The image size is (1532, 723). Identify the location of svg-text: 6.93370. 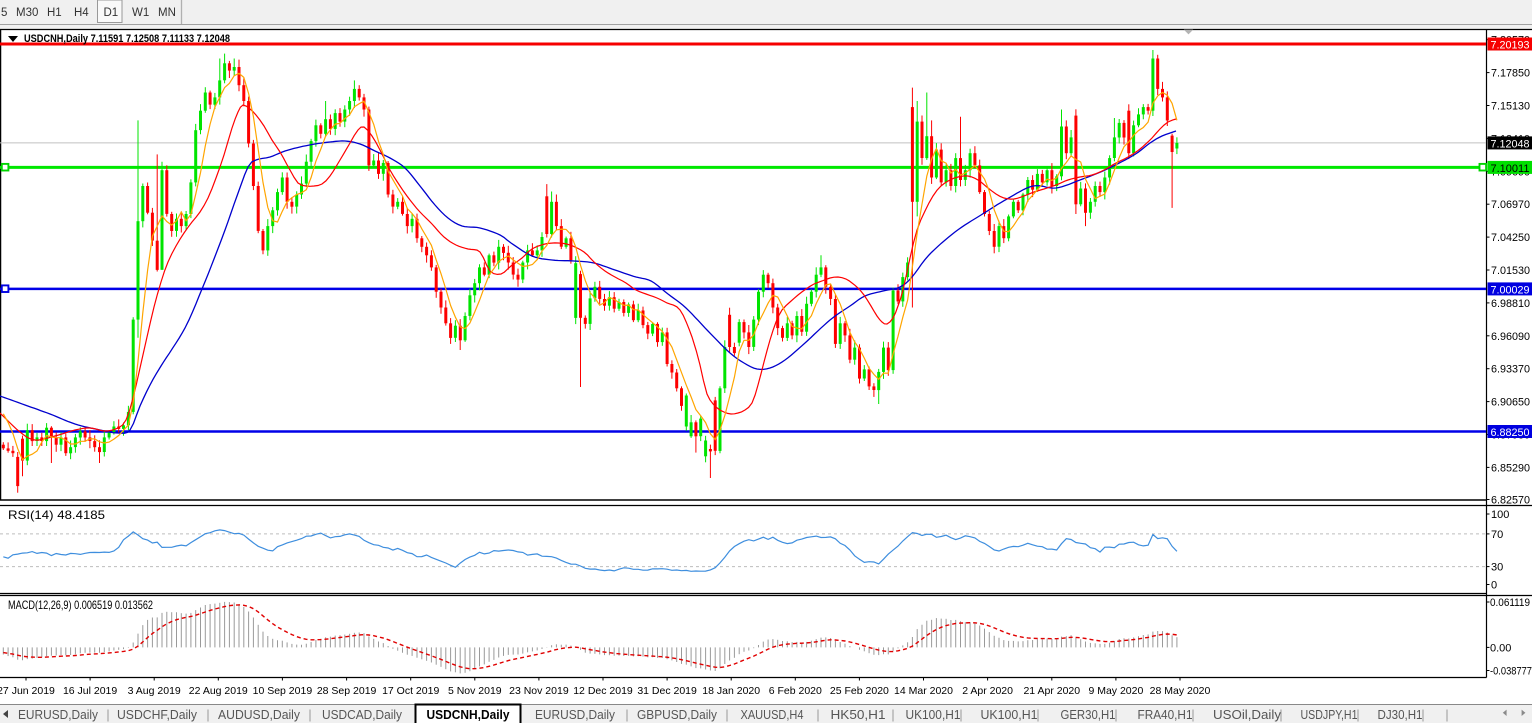
(1510, 370).